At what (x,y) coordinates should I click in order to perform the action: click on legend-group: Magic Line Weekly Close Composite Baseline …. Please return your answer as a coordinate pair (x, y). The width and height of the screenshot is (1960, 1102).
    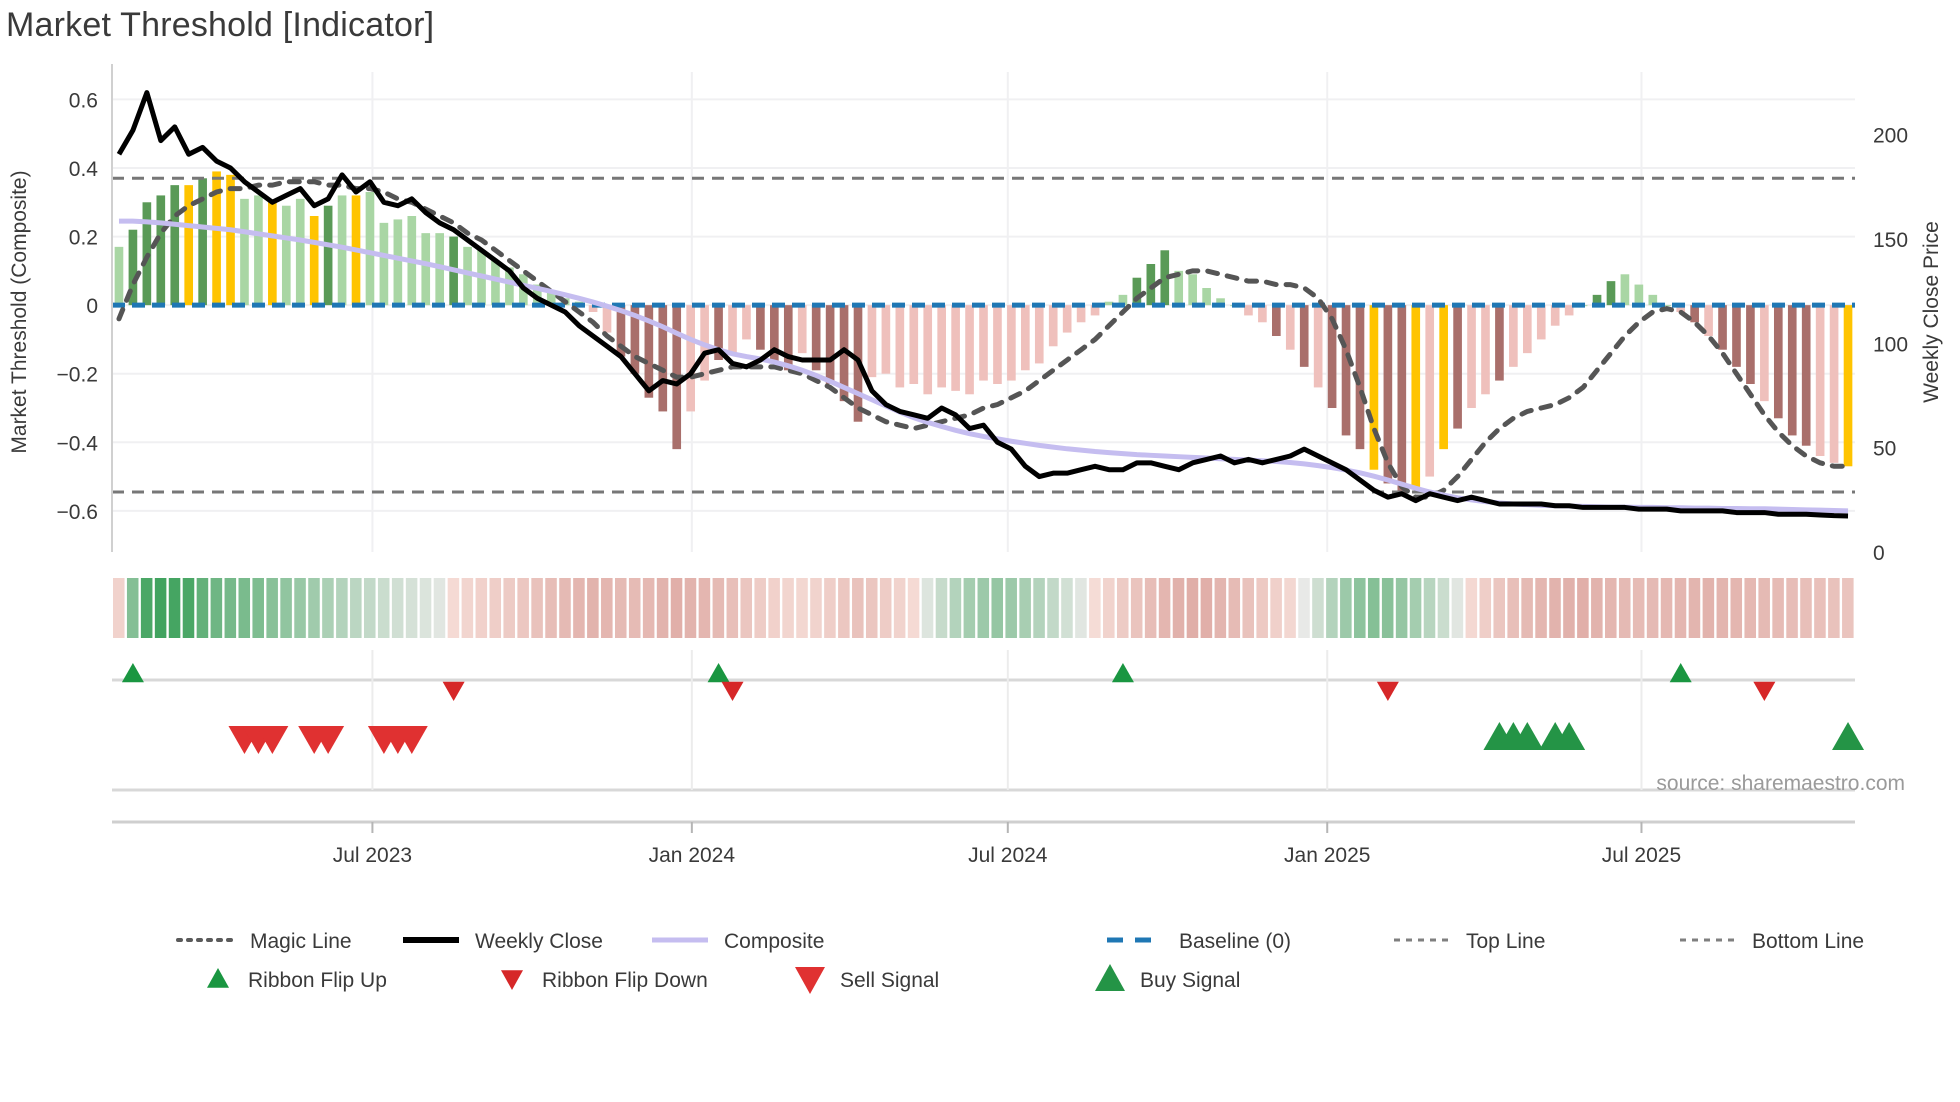
    Looking at the image, I should click on (1020, 962).